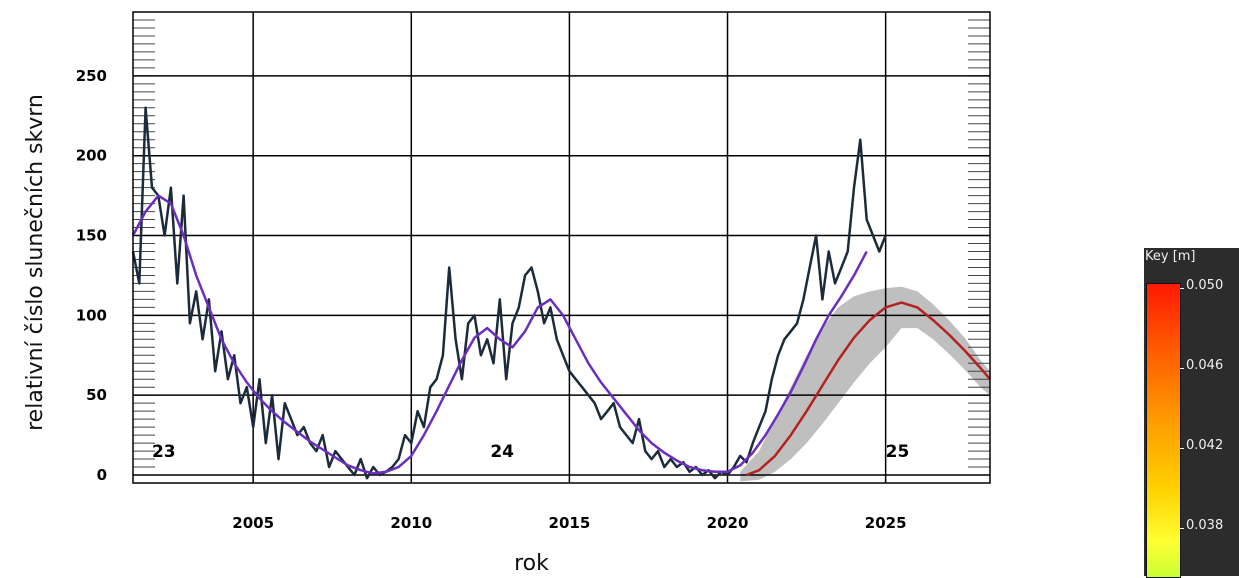  What do you see at coordinates (886, 523) in the screenshot?
I see `x-tick-label-2025: 2025` at bounding box center [886, 523].